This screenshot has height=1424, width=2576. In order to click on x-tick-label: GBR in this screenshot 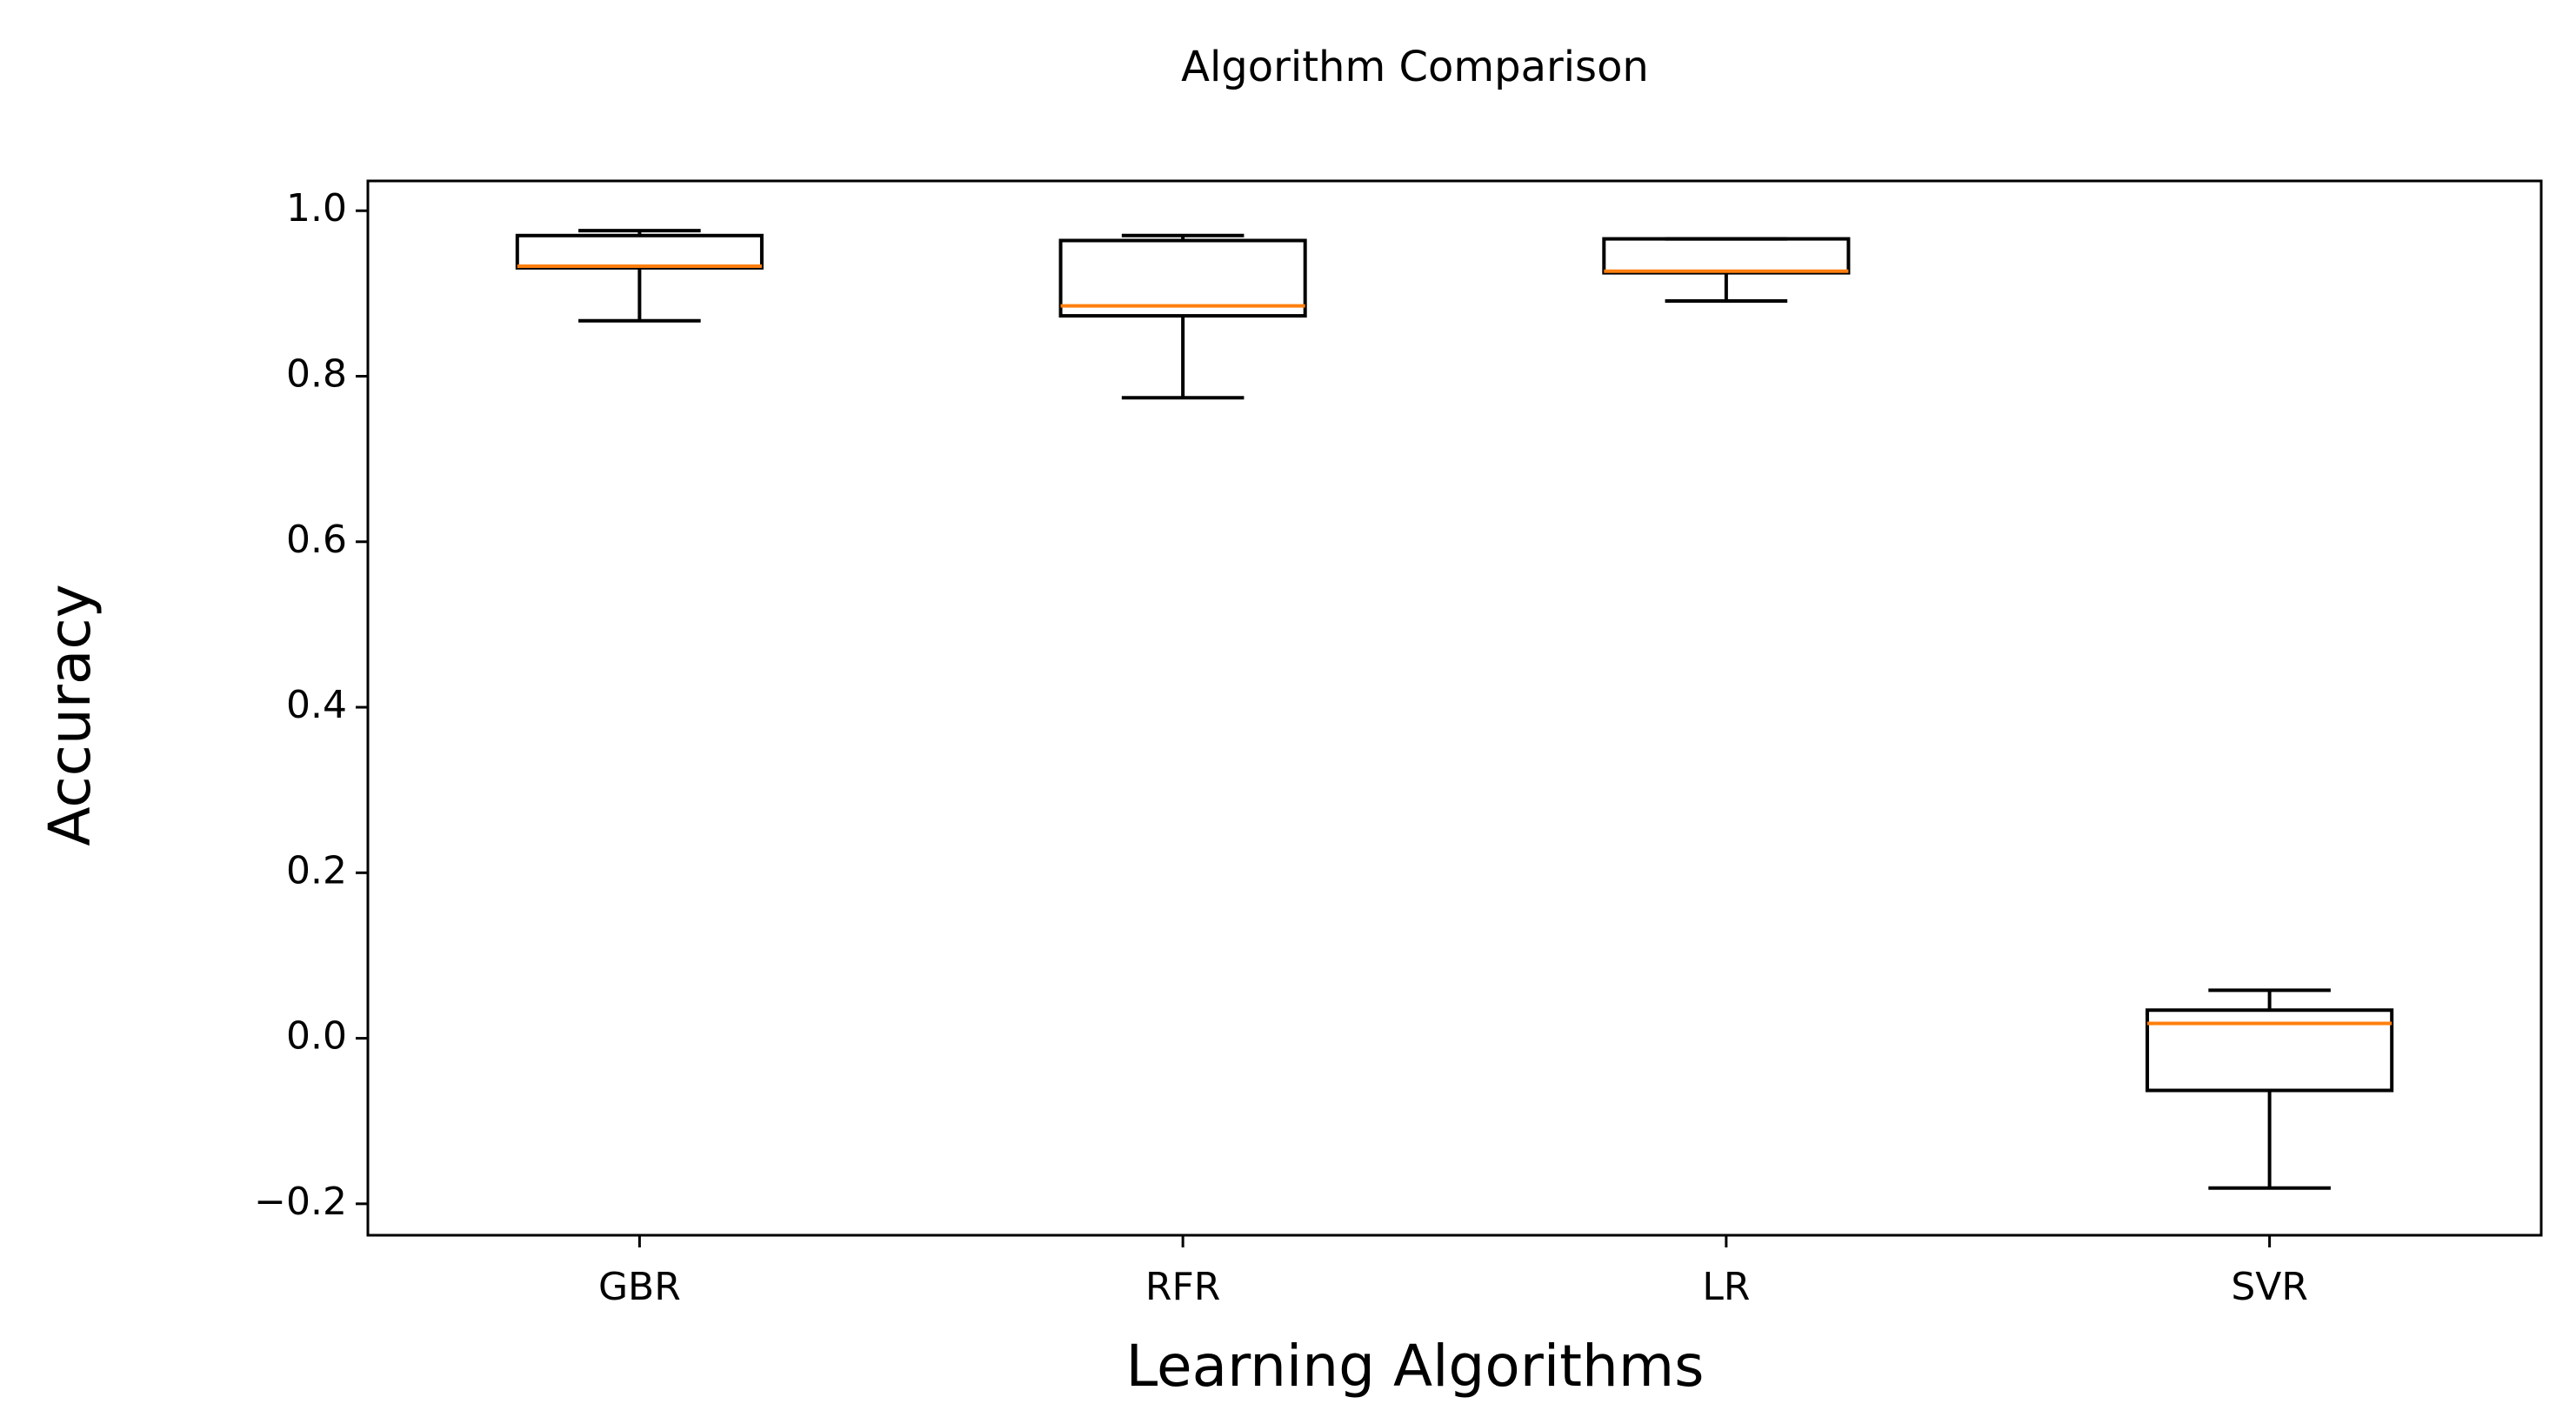, I will do `click(639, 1287)`.